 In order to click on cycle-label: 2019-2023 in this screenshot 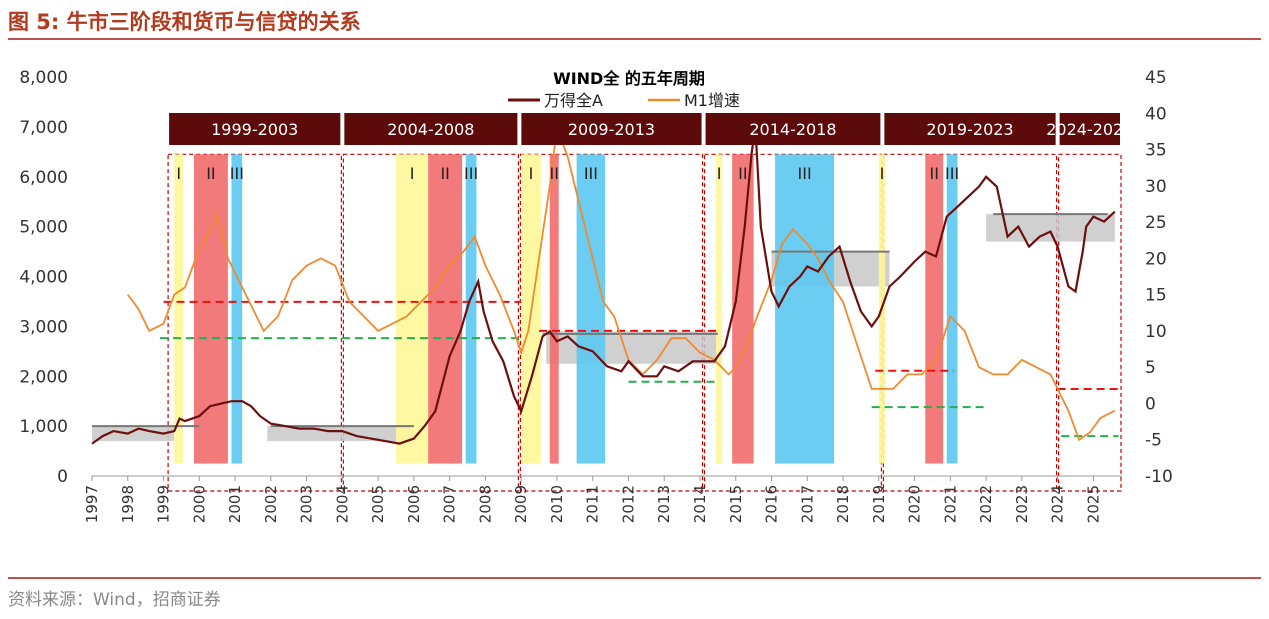, I will do `click(969, 129)`.